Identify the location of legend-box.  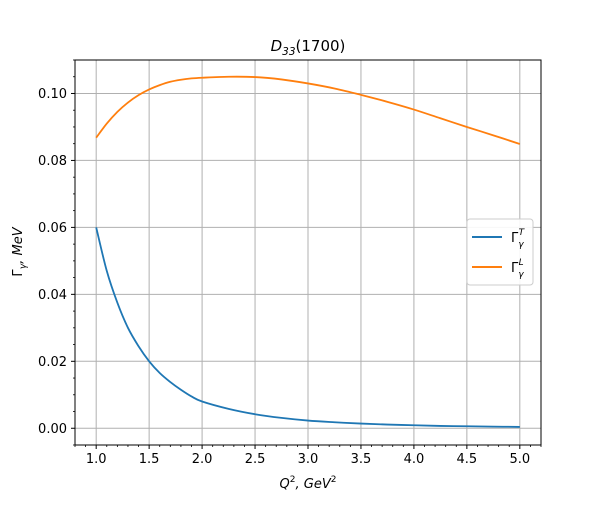
(500, 252).